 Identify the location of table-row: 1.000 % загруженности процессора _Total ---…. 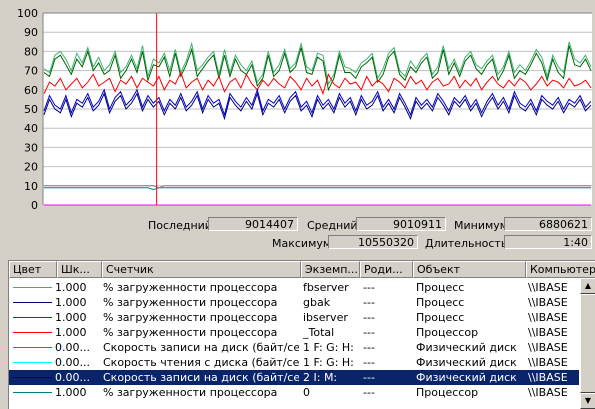
(294, 332).